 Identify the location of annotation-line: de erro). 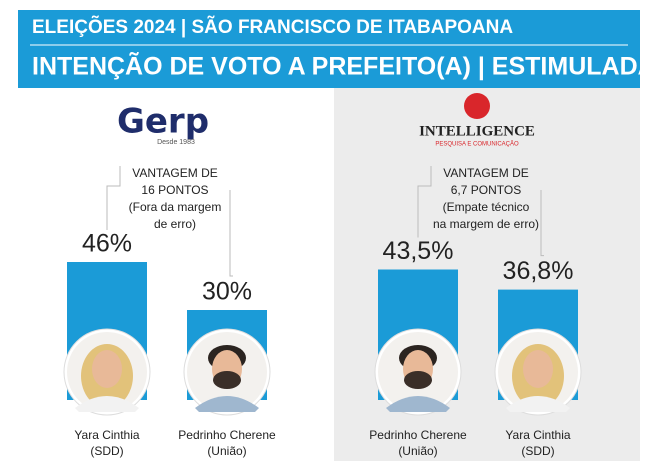
(175, 224).